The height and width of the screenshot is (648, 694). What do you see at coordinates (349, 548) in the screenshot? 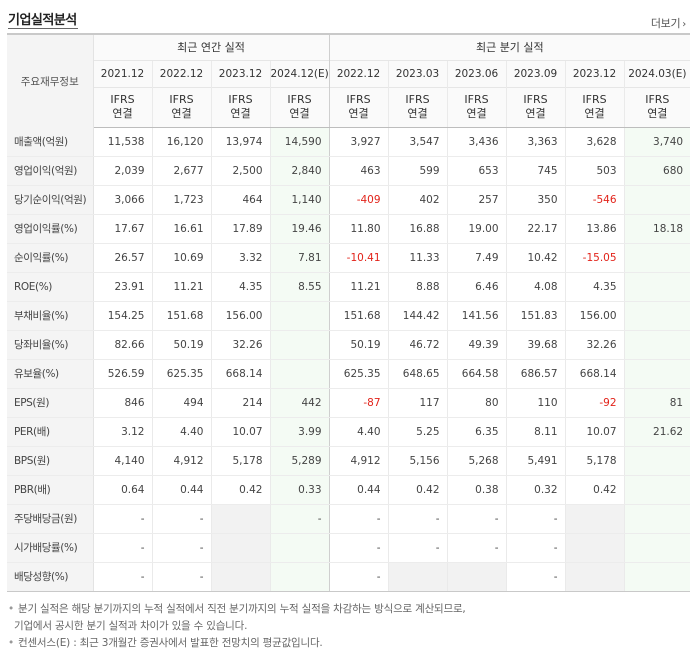
I see `table-row: 시가배당률(%) - - - - - -` at bounding box center [349, 548].